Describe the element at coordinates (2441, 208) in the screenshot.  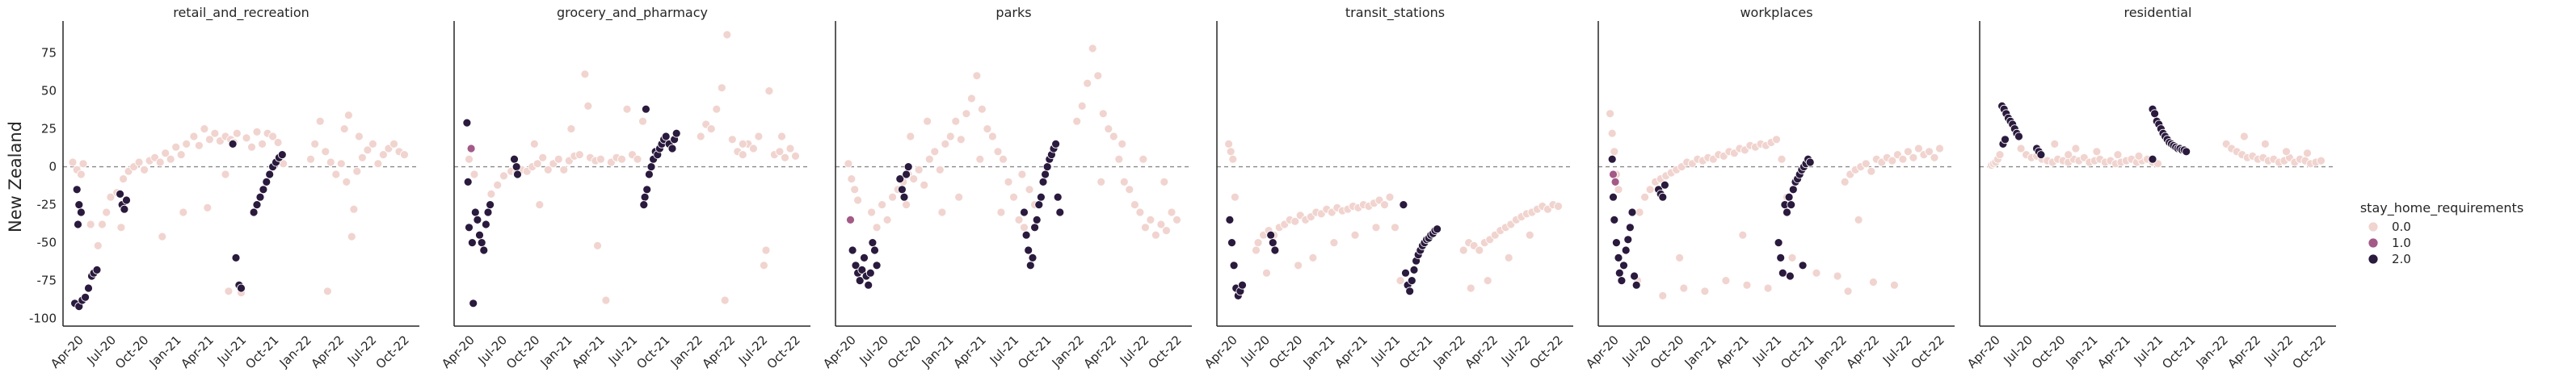
I see `legend-title: stay_home_requirements` at that location.